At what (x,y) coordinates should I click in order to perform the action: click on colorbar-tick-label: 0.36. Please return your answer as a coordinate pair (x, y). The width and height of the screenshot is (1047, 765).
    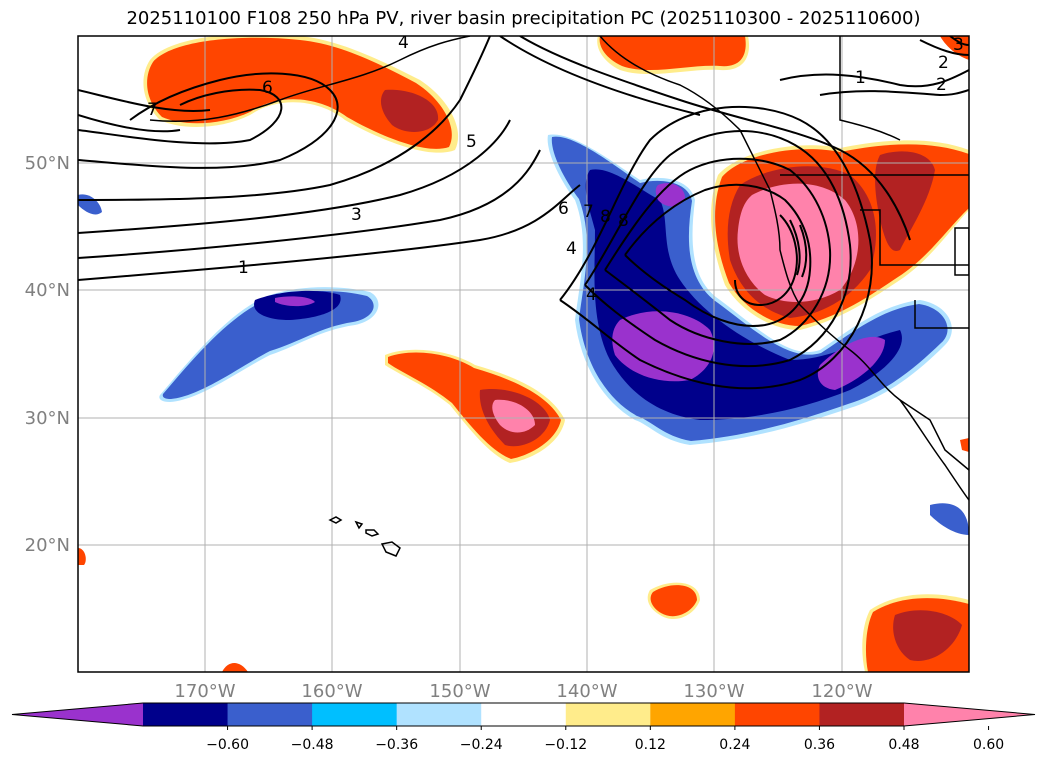
    Looking at the image, I should click on (819, 745).